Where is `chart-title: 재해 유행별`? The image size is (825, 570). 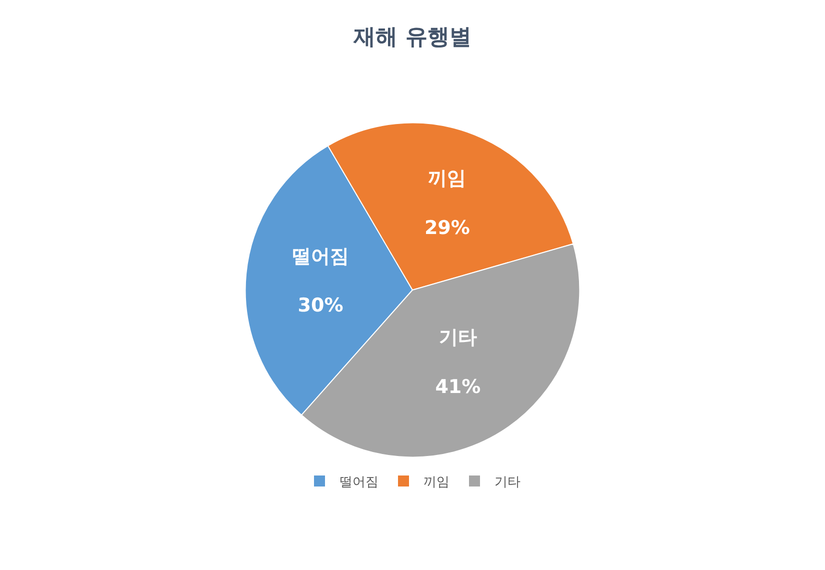 chart-title: 재해 유행별 is located at coordinates (412, 37).